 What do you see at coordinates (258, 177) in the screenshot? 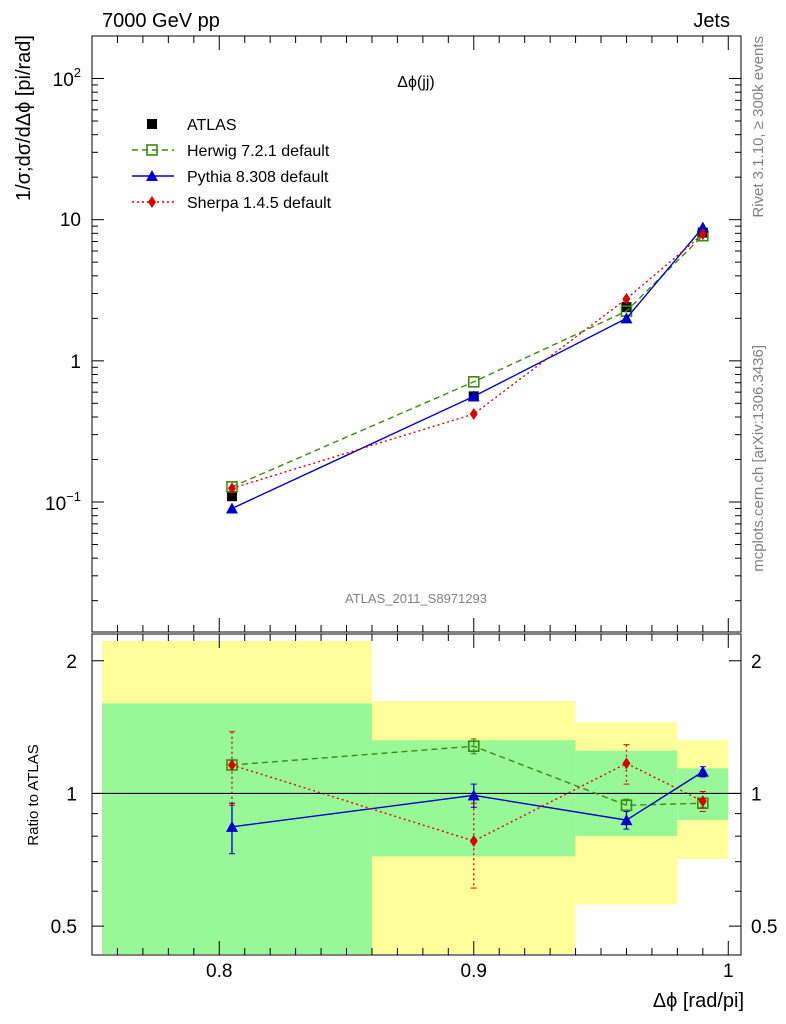
I see `legend-label-1: Pythia 8.308 default` at bounding box center [258, 177].